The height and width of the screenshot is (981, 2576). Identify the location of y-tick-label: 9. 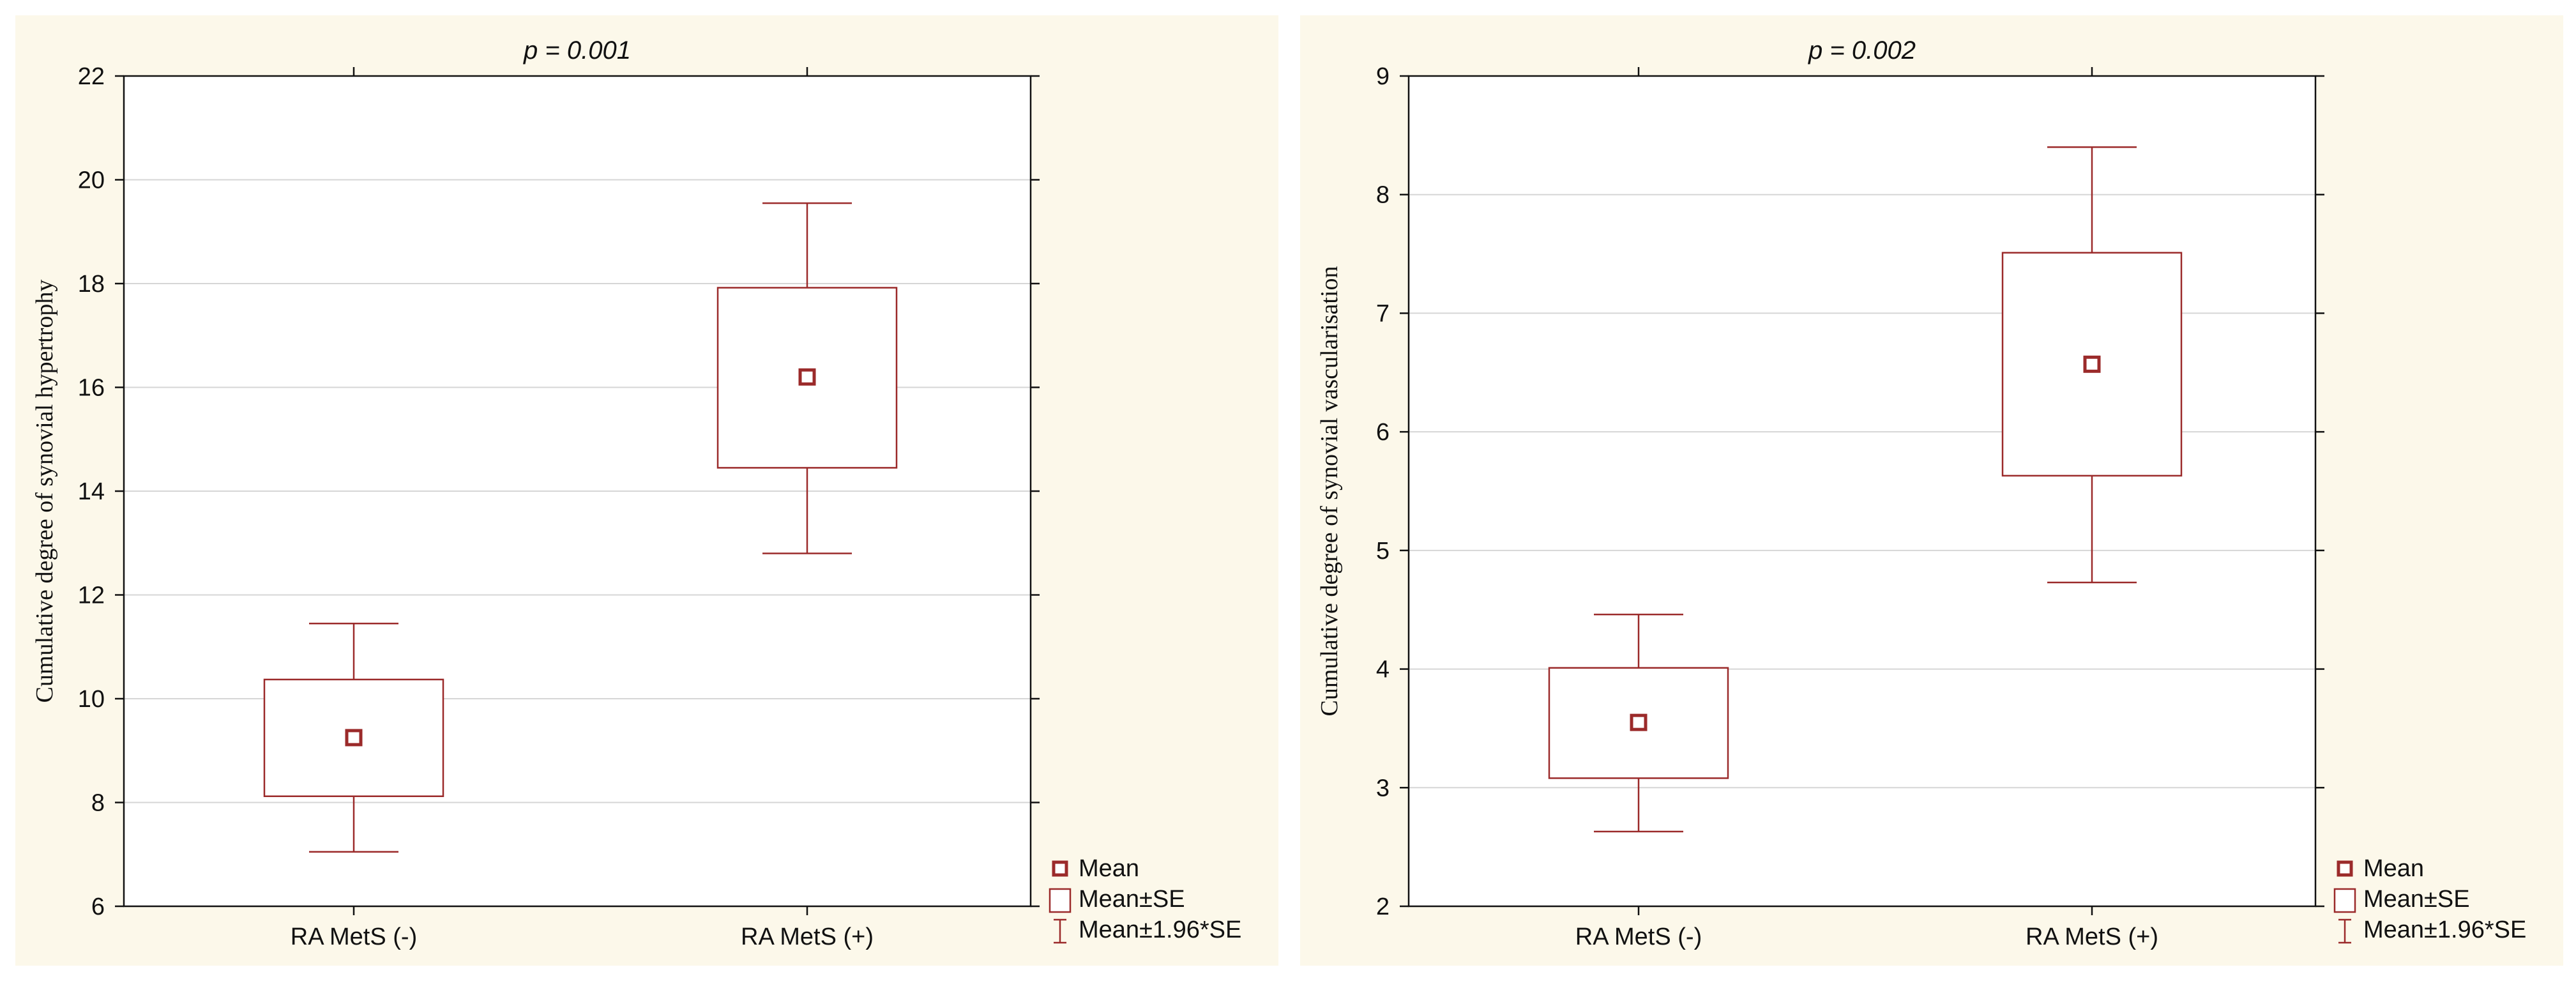
(1383, 76).